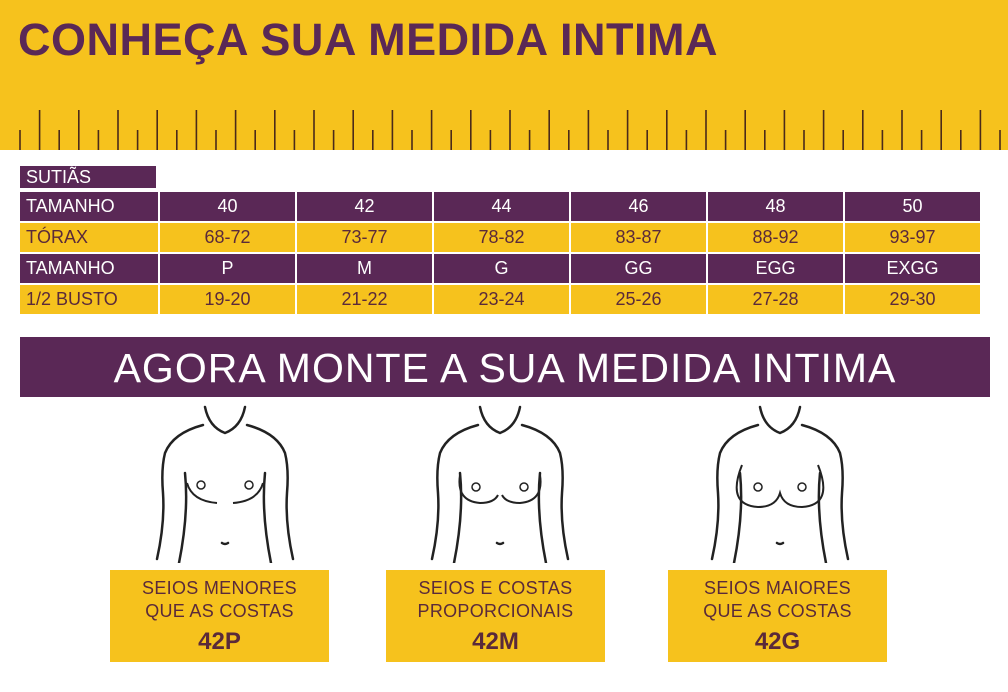  Describe the element at coordinates (638, 237) in the screenshot. I see `table-cell: 83-87` at that location.